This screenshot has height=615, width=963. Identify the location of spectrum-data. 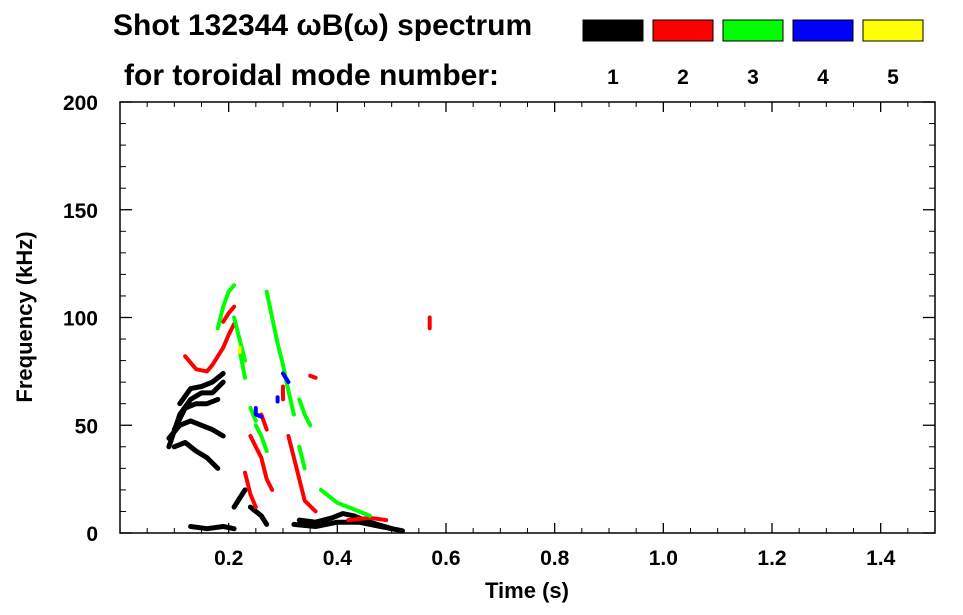
(299, 408).